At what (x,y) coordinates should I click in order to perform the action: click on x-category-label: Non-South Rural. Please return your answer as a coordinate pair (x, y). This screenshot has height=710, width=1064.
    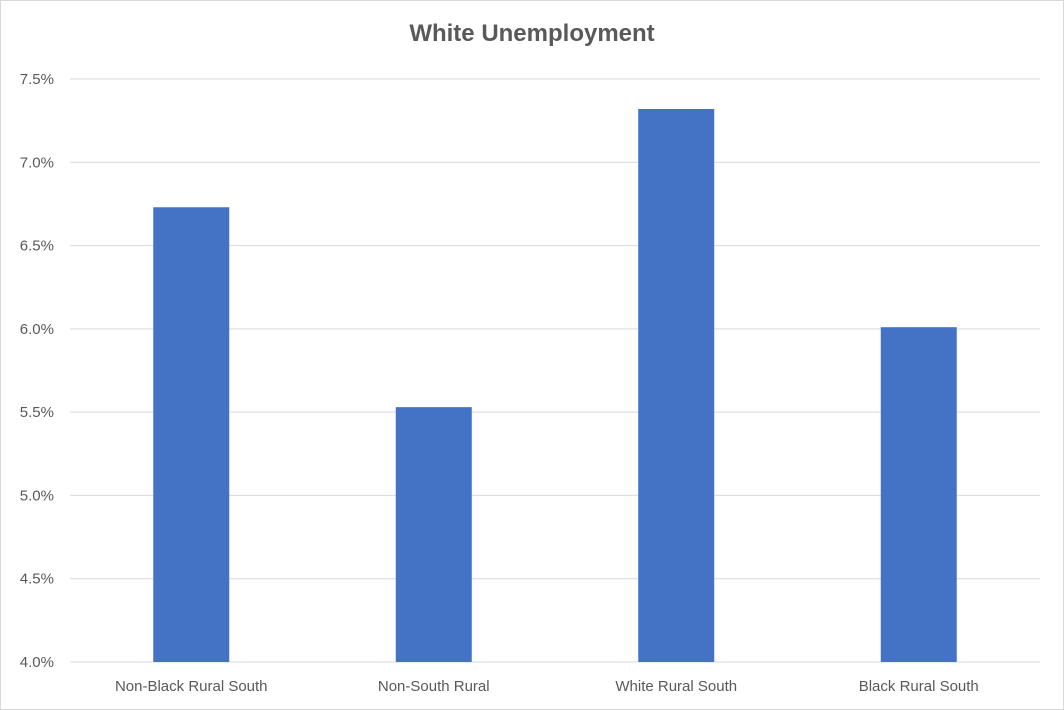
    Looking at the image, I should click on (434, 686).